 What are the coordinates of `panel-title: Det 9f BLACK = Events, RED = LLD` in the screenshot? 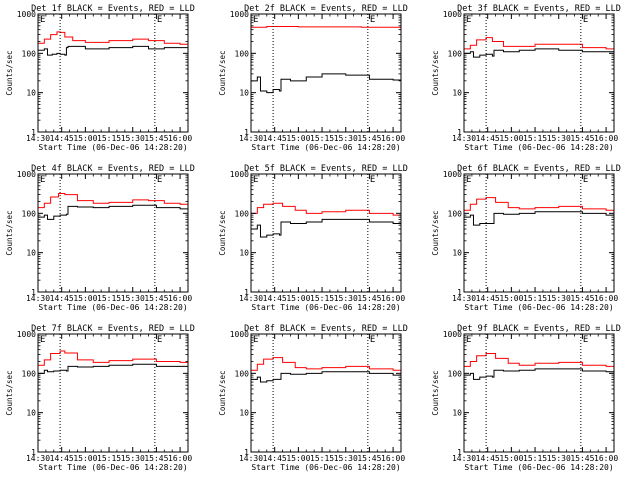 It's located at (539, 329).